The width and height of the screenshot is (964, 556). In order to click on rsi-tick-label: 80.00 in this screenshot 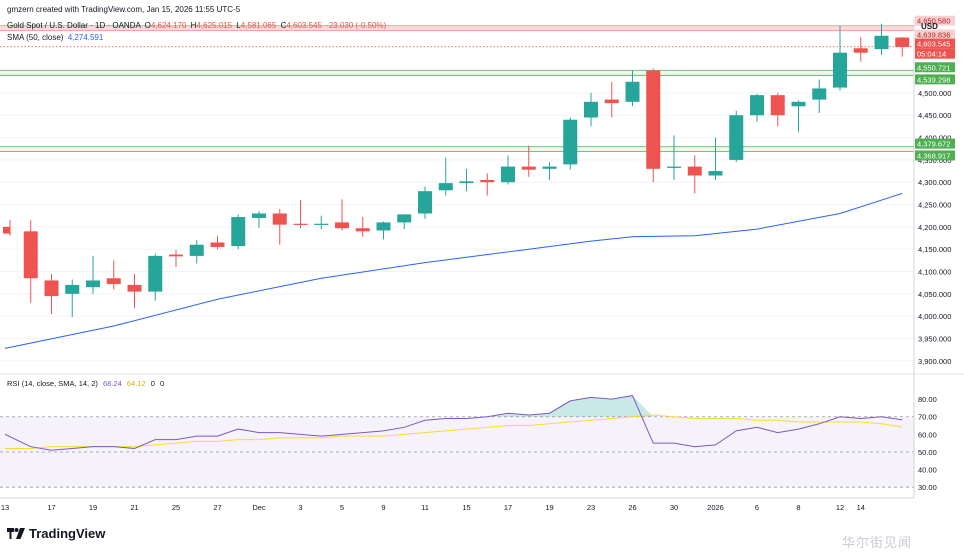, I will do `click(927, 399)`.